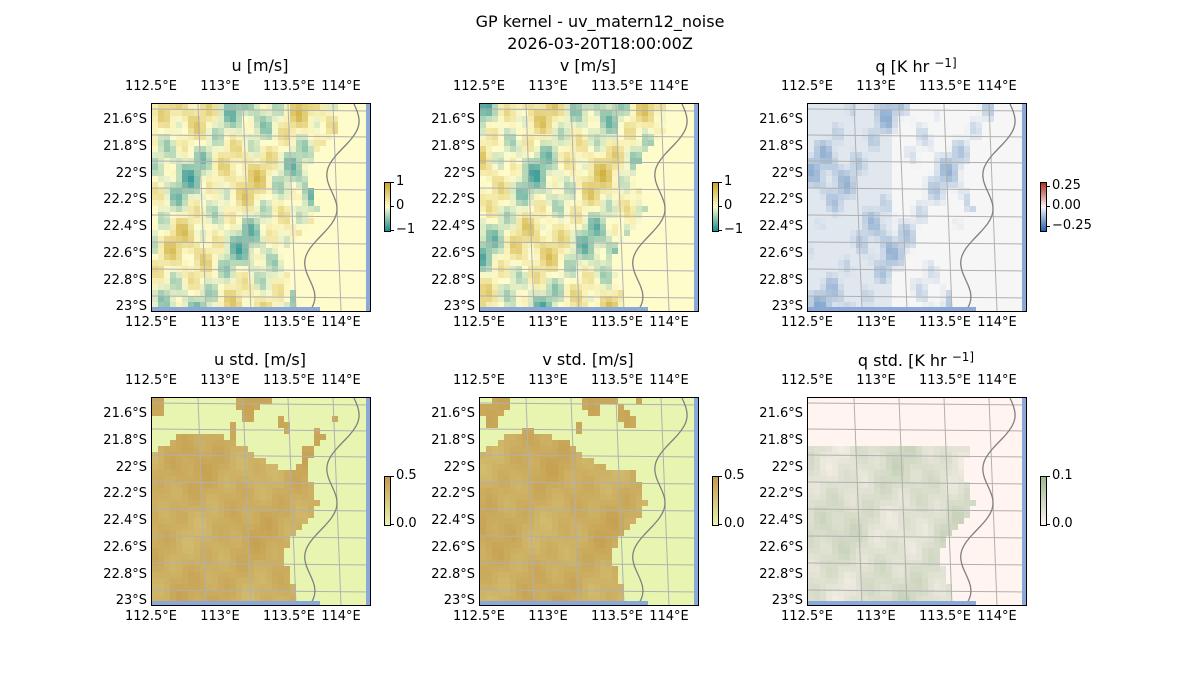 Image resolution: width=1200 pixels, height=700 pixels. I want to click on map-panel-u, so click(261, 207).